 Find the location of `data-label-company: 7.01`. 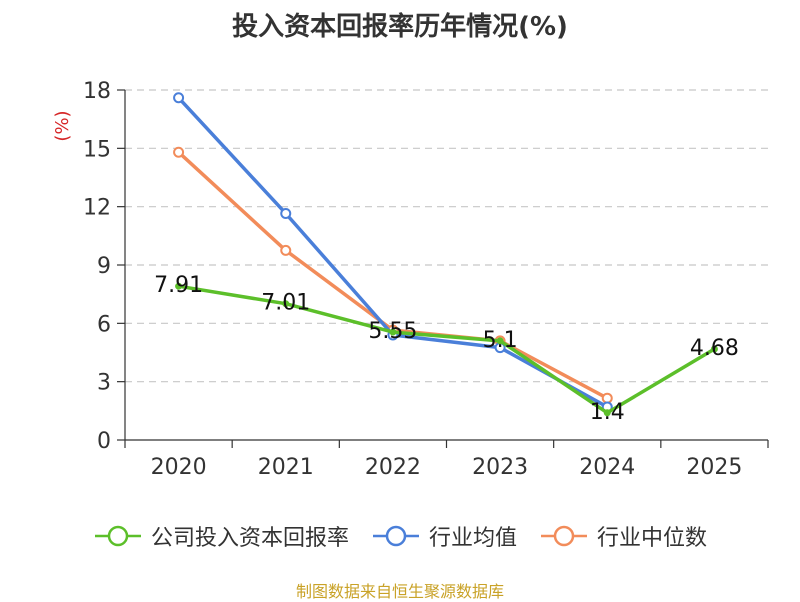

data-label-company: 7.01 is located at coordinates (285, 303).